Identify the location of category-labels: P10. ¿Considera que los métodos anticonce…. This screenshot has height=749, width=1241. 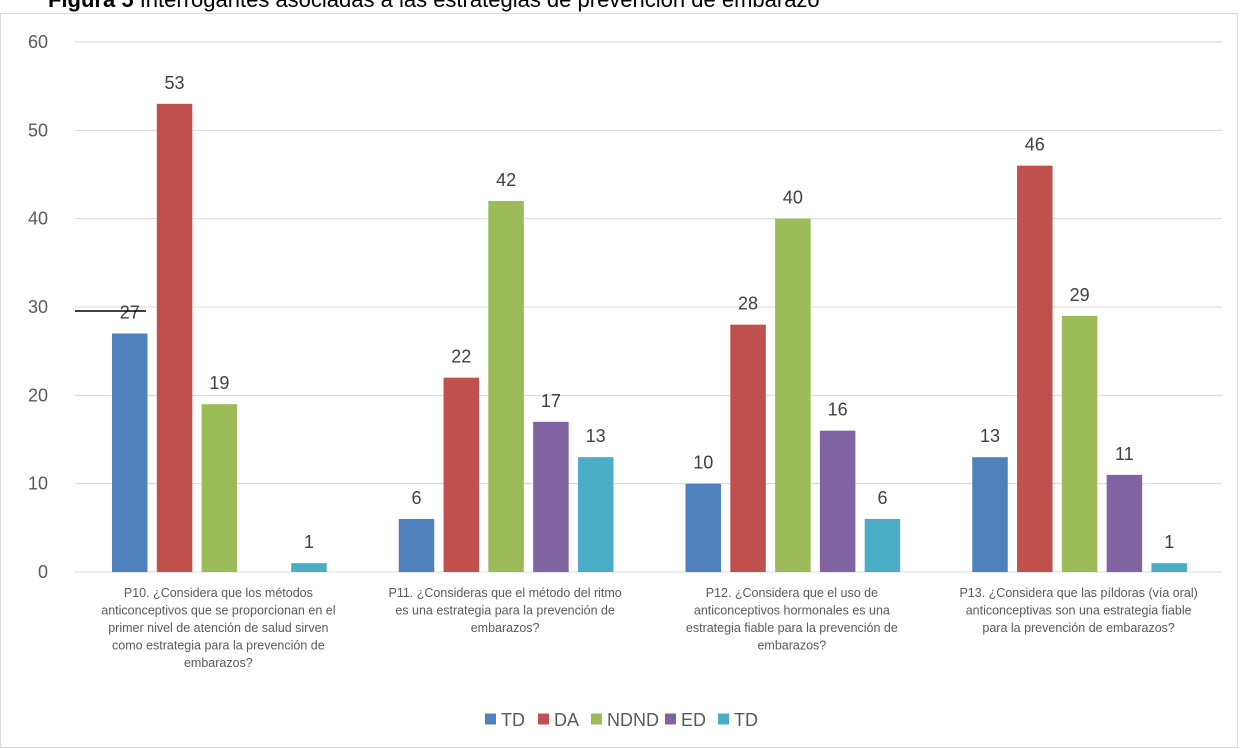
(649, 628).